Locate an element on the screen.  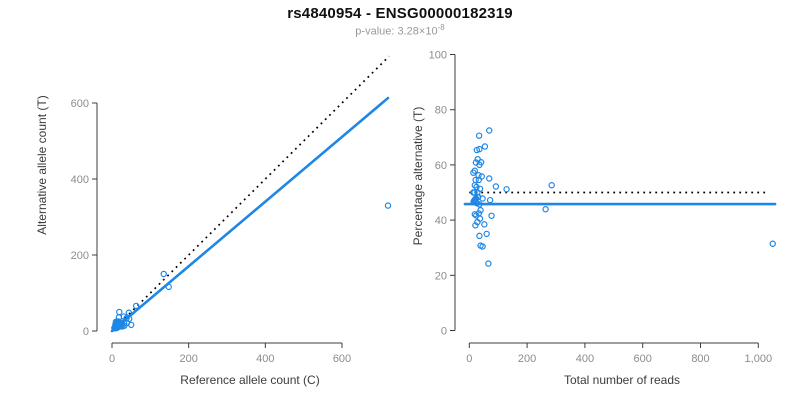
chart-title: rs4840954 - ENSG00000182319 is located at coordinates (400, 13).